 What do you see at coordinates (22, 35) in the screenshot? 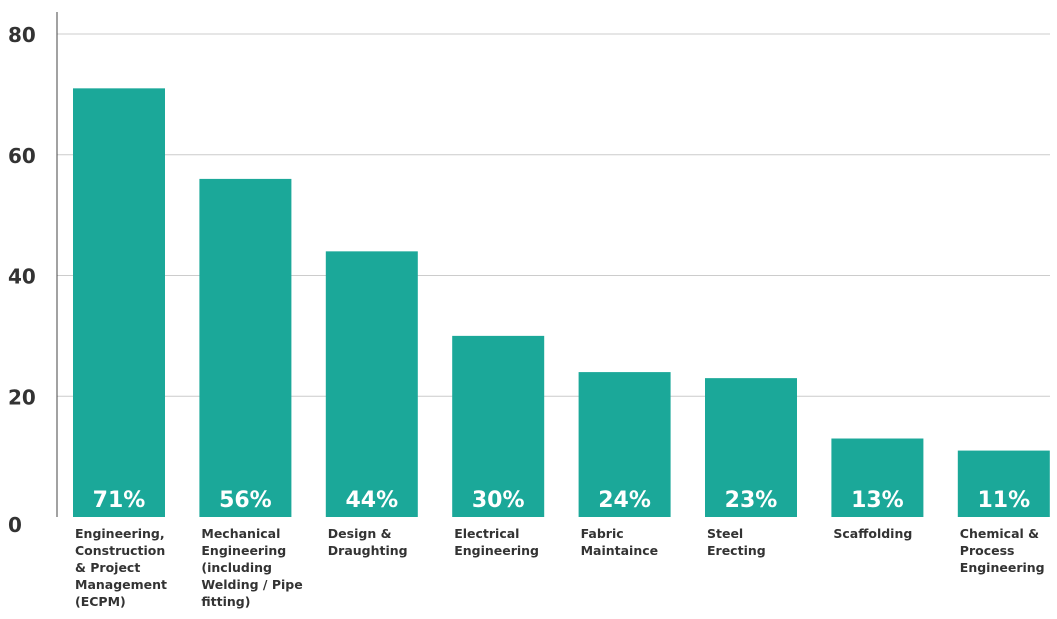
I see `y-tick-label: 80` at bounding box center [22, 35].